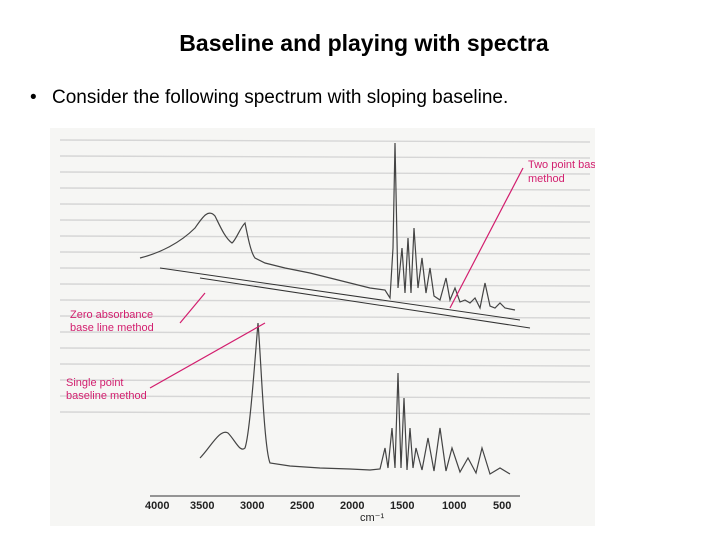  What do you see at coordinates (157, 506) in the screenshot?
I see `tick-label: 4000` at bounding box center [157, 506].